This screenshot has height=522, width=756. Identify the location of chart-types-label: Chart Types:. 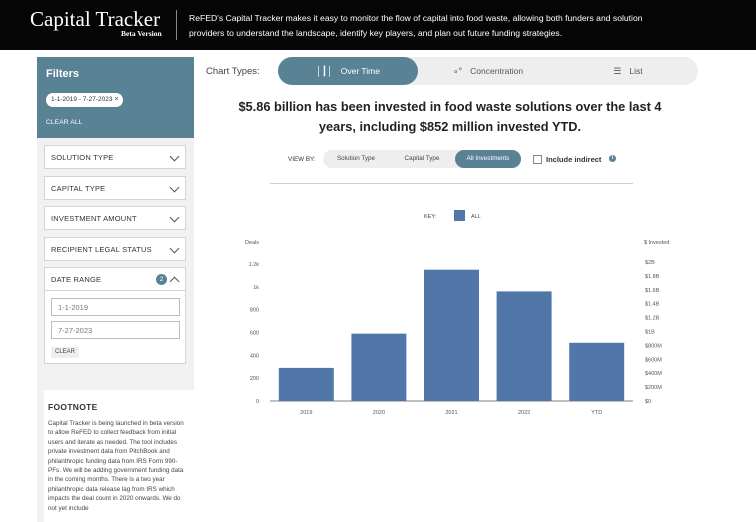
(233, 71).